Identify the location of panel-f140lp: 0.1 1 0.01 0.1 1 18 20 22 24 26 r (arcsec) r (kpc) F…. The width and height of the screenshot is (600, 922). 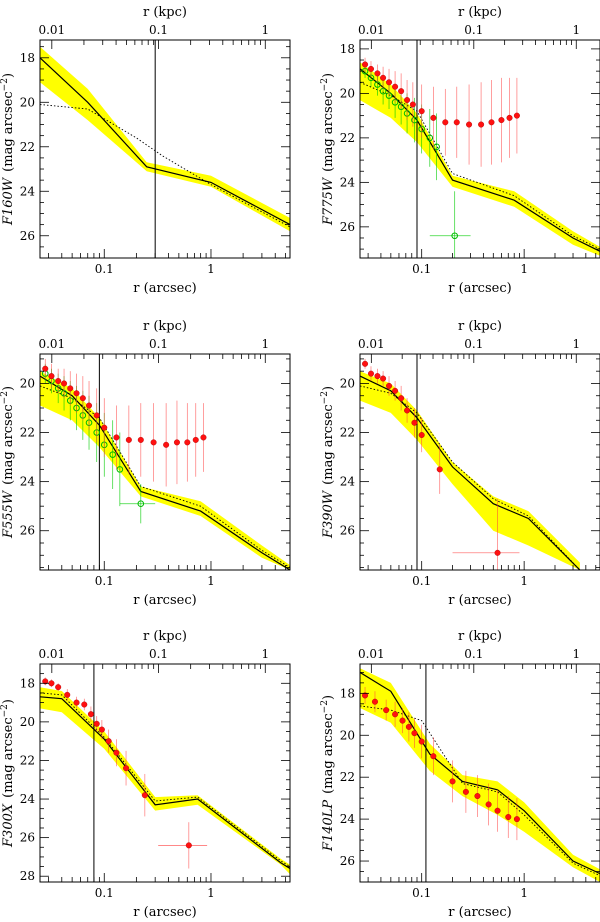
(460, 774).